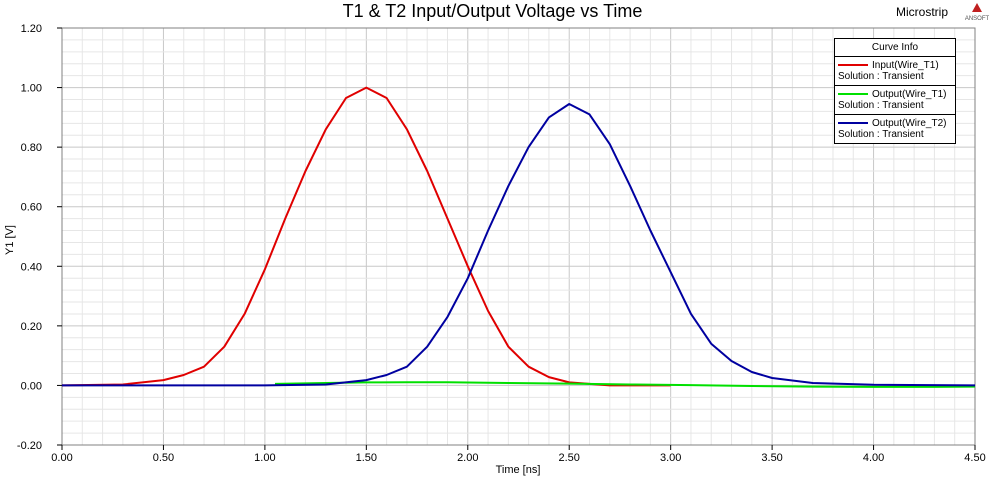  What do you see at coordinates (31, 267) in the screenshot?
I see `y-tick-label: 0.40` at bounding box center [31, 267].